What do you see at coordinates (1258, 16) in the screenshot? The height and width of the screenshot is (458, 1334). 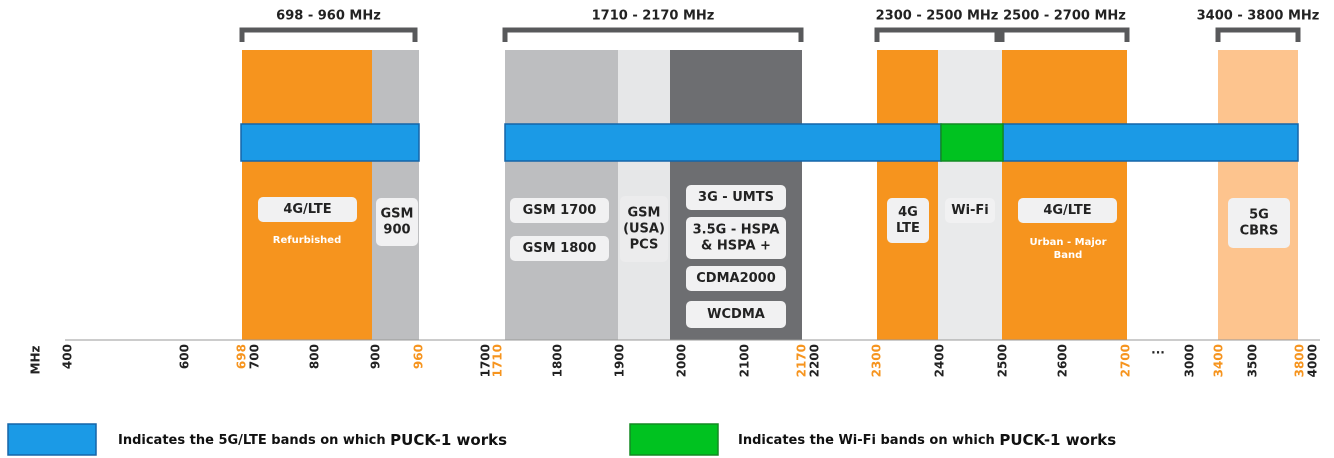 I see `bracket-label: 3400 - 3800 MHz` at bounding box center [1258, 16].